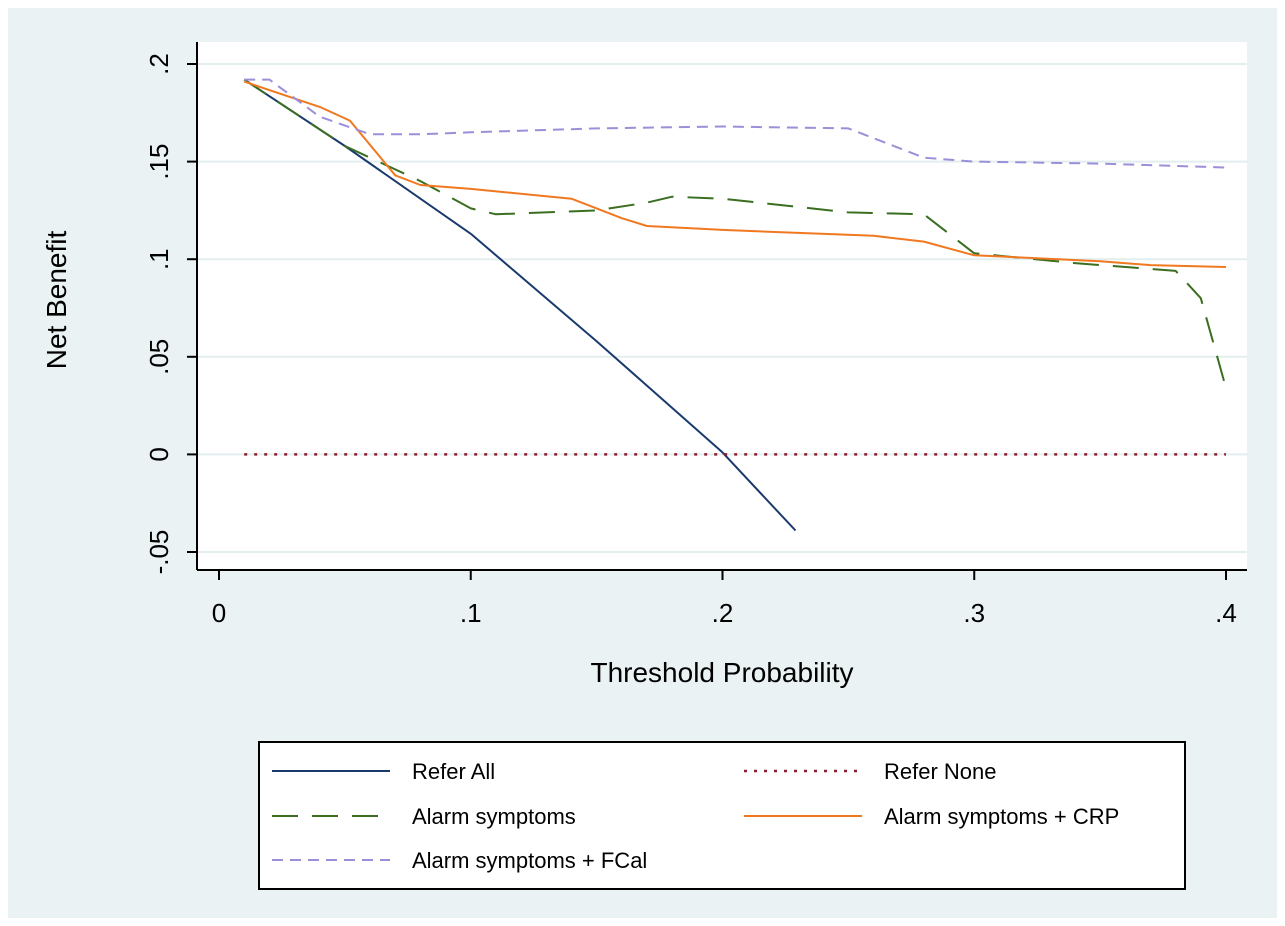  Describe the element at coordinates (159, 454) in the screenshot. I see `y-tick-label: 0` at that location.